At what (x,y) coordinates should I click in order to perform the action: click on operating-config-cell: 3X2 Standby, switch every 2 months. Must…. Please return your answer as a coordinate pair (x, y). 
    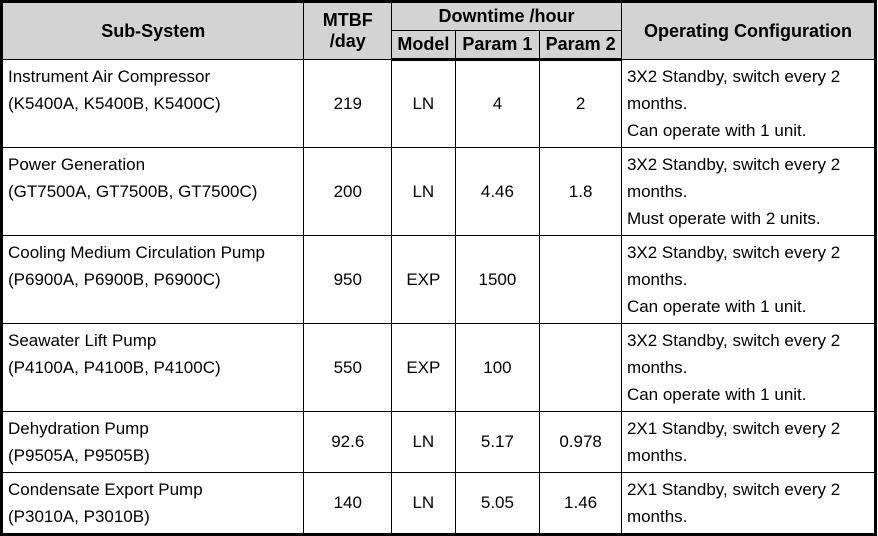
    Looking at the image, I should click on (748, 191).